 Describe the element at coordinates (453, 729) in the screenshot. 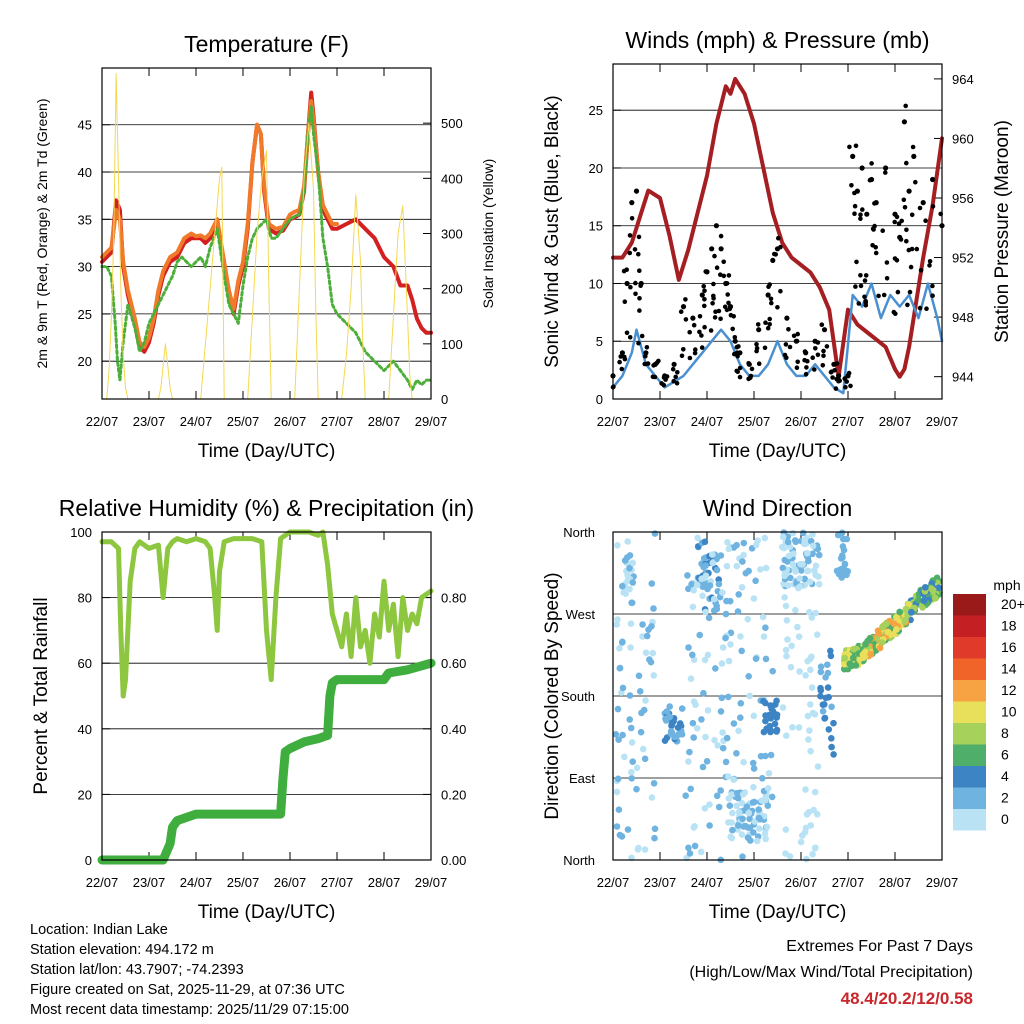

I see `y2-tick-label-2-2: 0.40` at that location.